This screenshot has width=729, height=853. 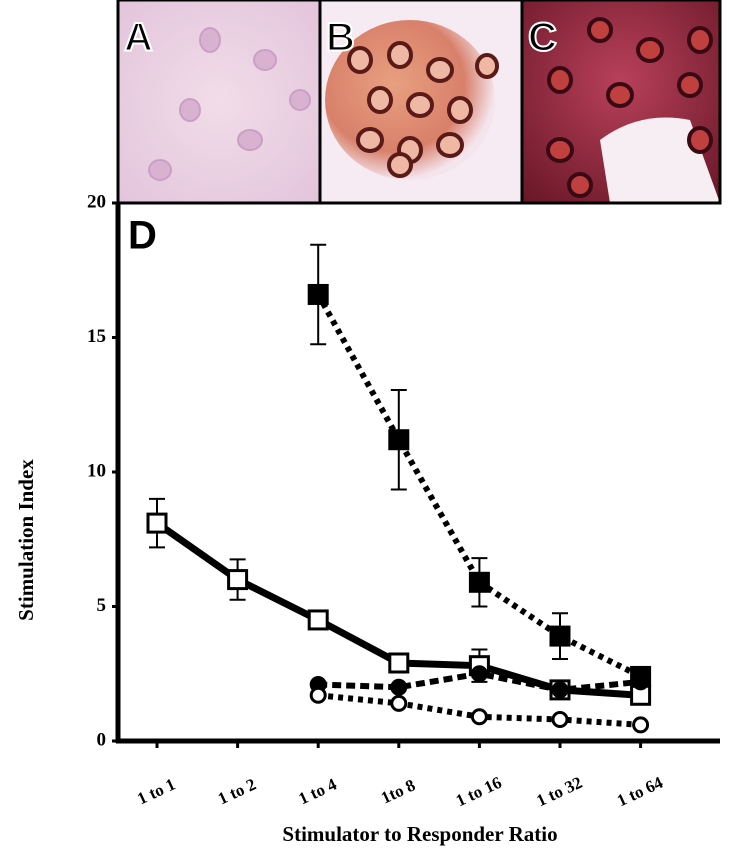 I want to click on x-tick-label: 1 to 1, so click(x=156, y=792).